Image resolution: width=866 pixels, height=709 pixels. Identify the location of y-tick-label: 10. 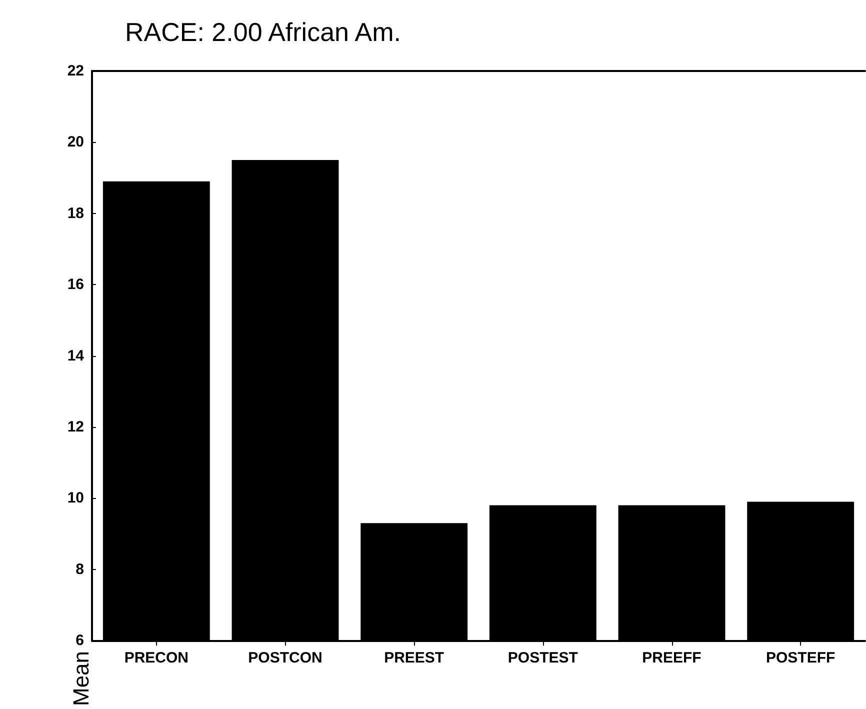
(75, 498).